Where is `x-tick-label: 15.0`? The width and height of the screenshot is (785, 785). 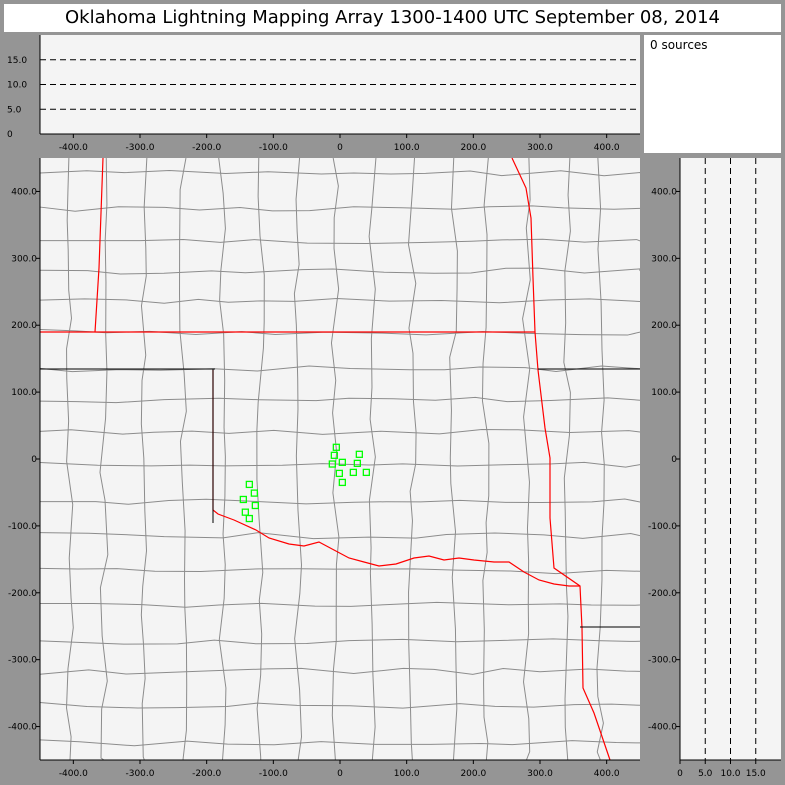 x-tick-label: 15.0 is located at coordinates (756, 774).